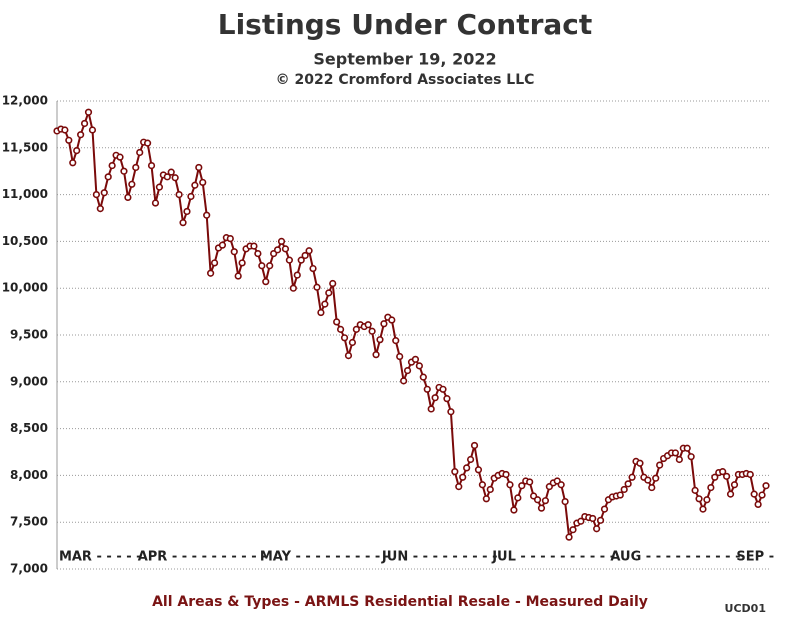  Describe the element at coordinates (675, 557) in the screenshot. I see `x-tick-label: AUG - - - - - - - - - -` at that location.